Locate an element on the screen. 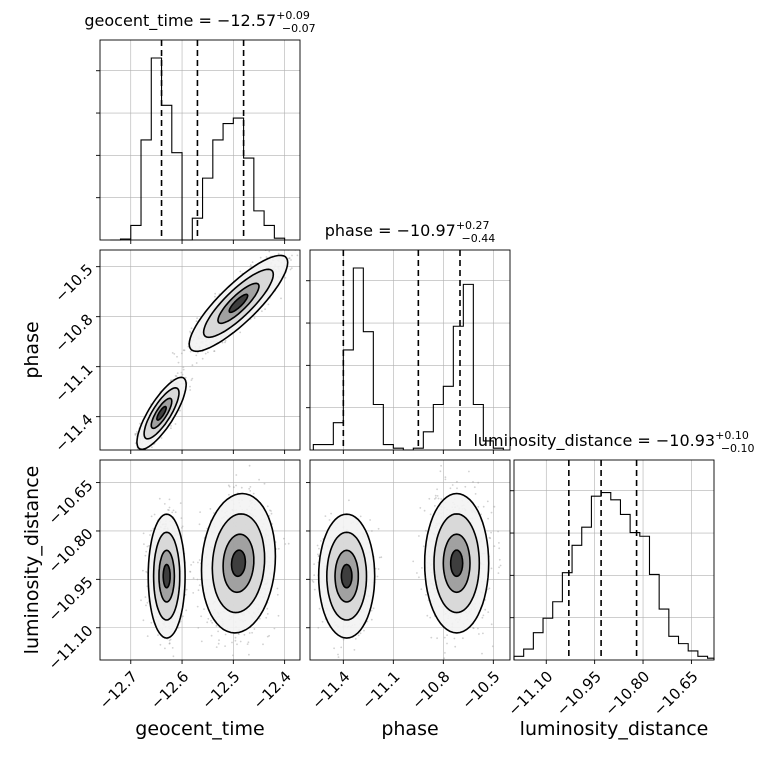  histogram-frame-luminosity_distance is located at coordinates (614, 560).